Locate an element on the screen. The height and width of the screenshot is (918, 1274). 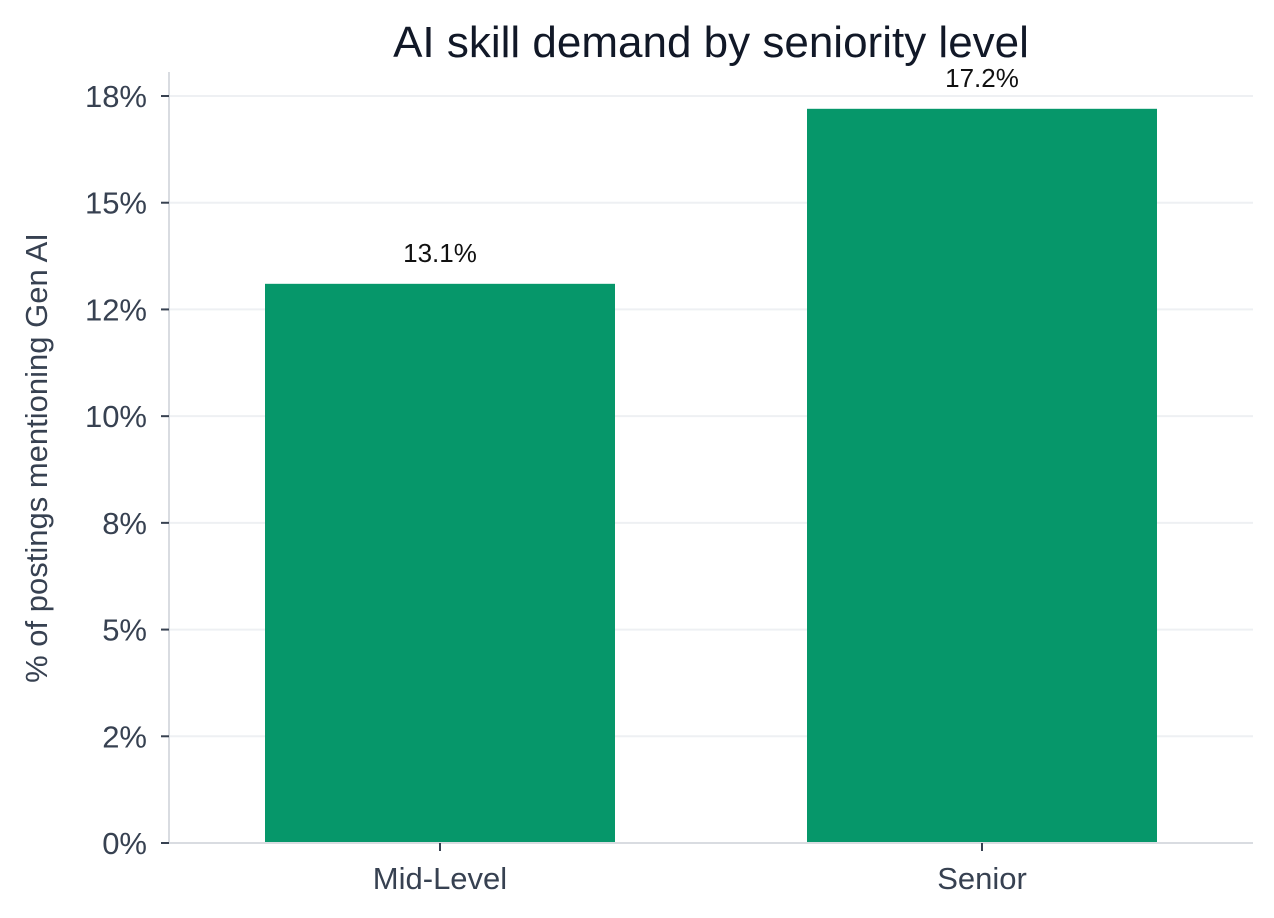
bar-value-labels: 13.1% 17.2% is located at coordinates (711, 165).